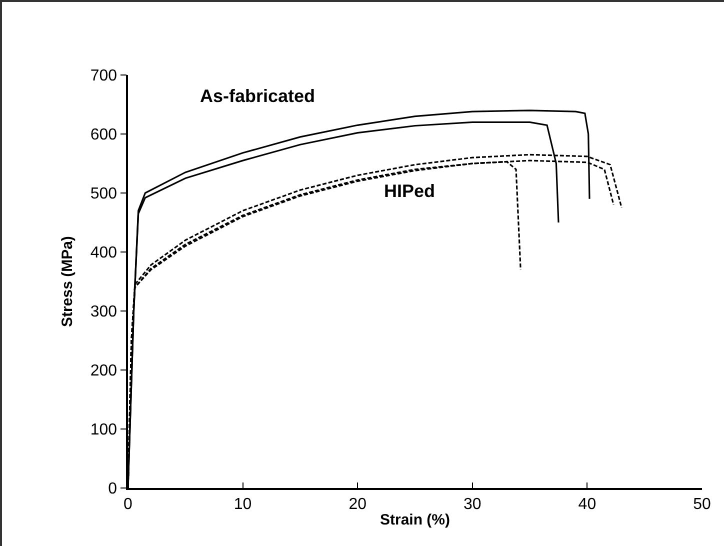 The width and height of the screenshot is (724, 546). I want to click on x-tick-label: 20, so click(357, 504).